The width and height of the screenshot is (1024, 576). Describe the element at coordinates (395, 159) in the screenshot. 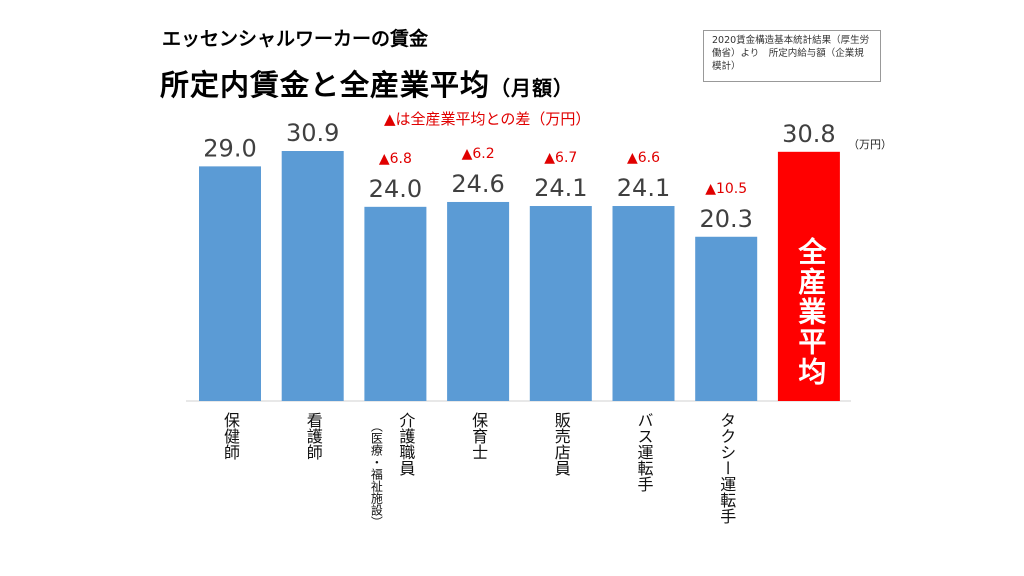

I see `difference-label: ▲6.8` at that location.